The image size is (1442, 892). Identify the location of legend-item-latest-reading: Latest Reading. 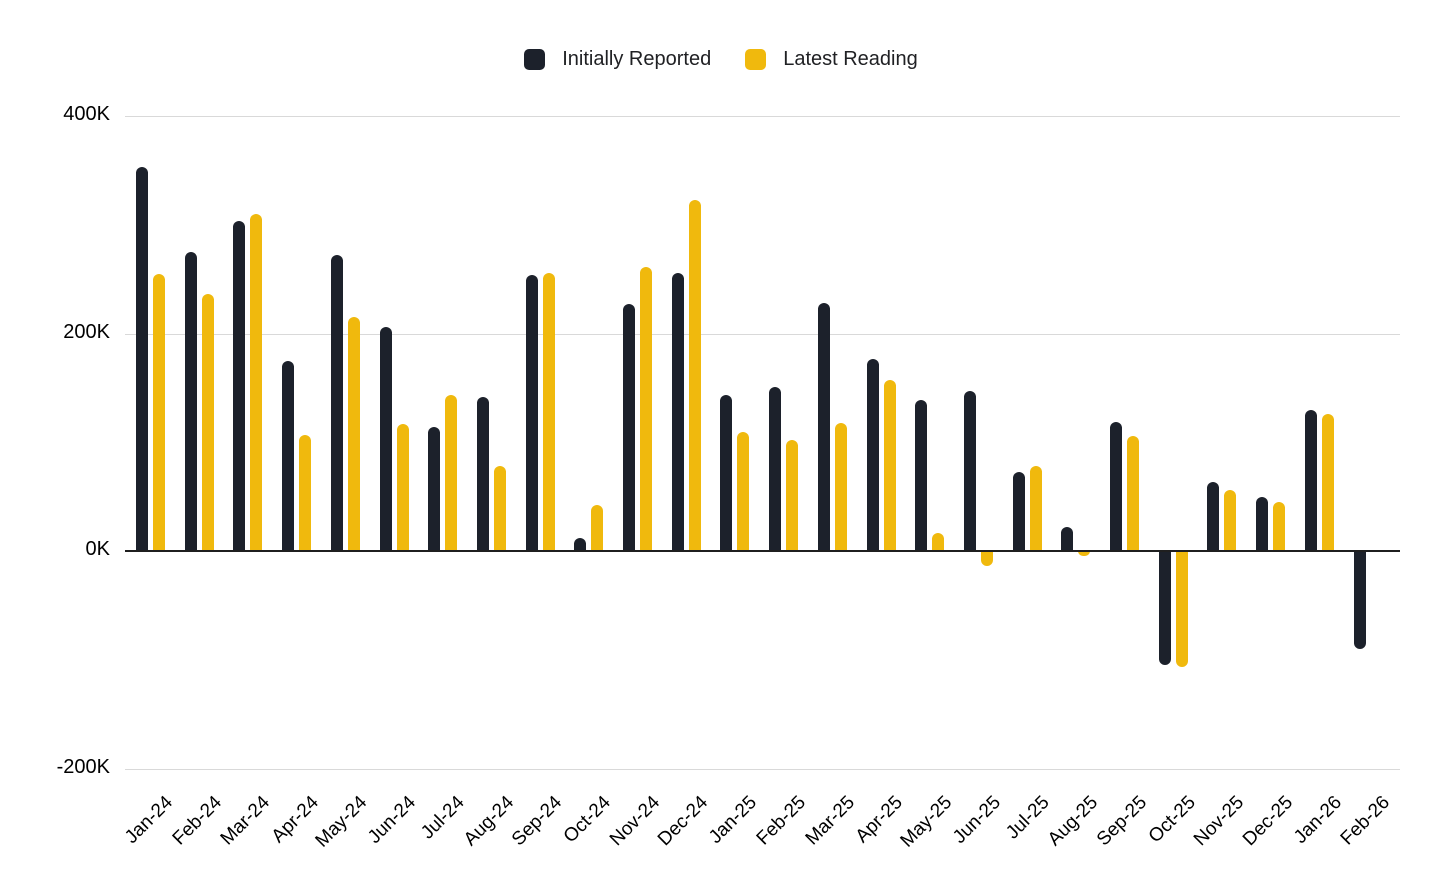
(831, 59).